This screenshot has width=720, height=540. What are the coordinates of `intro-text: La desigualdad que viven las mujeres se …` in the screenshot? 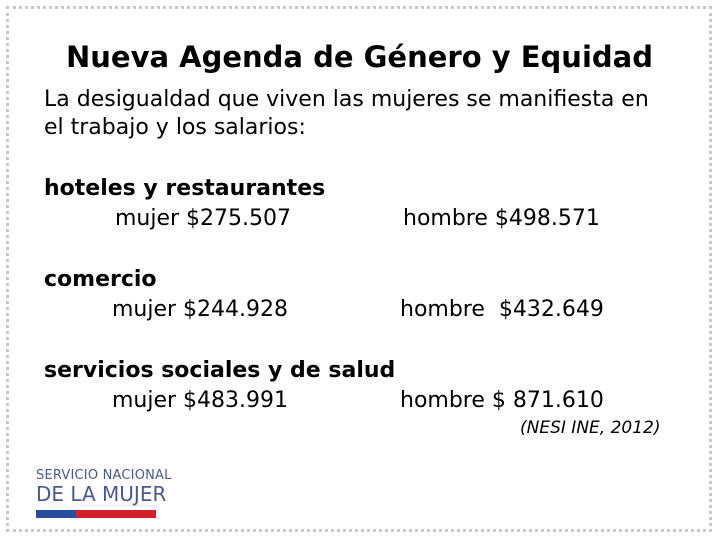 It's located at (364, 114).